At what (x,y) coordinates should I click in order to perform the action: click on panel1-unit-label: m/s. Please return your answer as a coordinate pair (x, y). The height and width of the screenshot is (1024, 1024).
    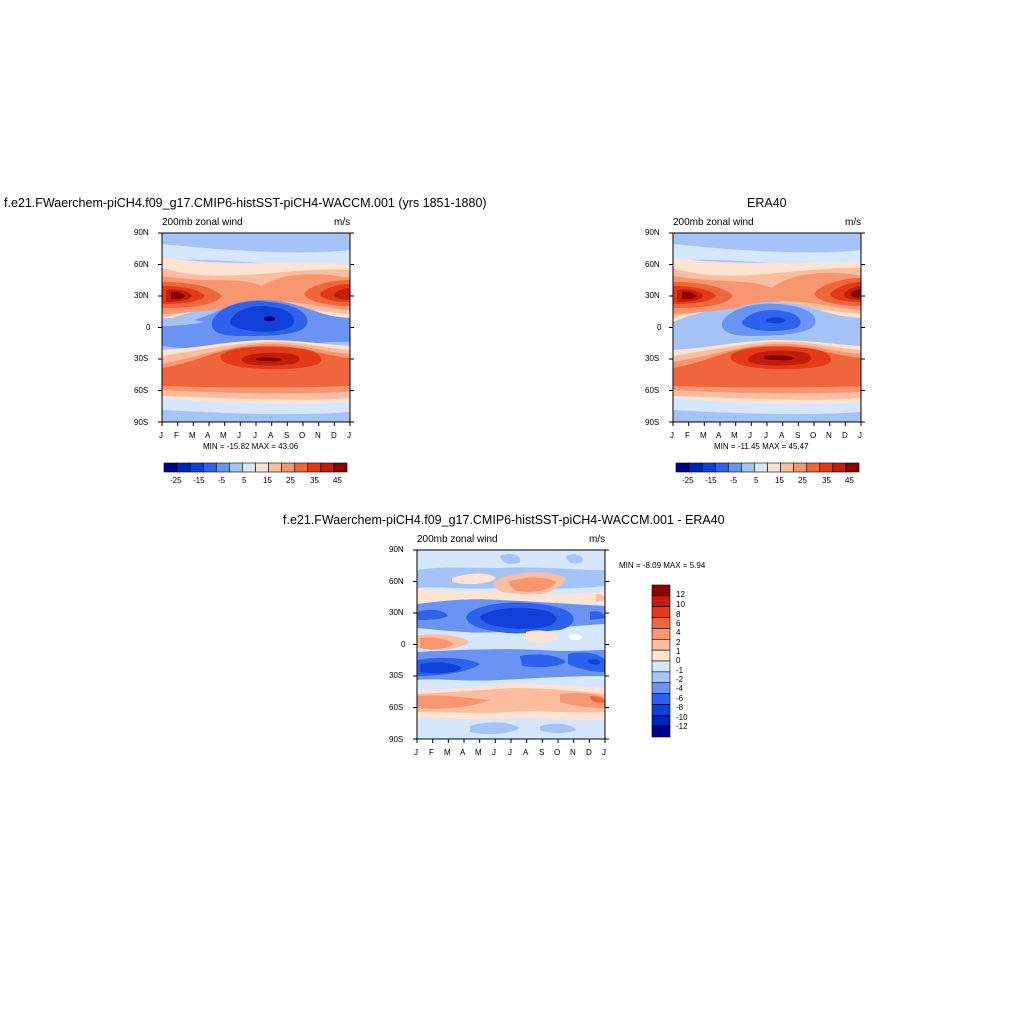
    Looking at the image, I should click on (342, 222).